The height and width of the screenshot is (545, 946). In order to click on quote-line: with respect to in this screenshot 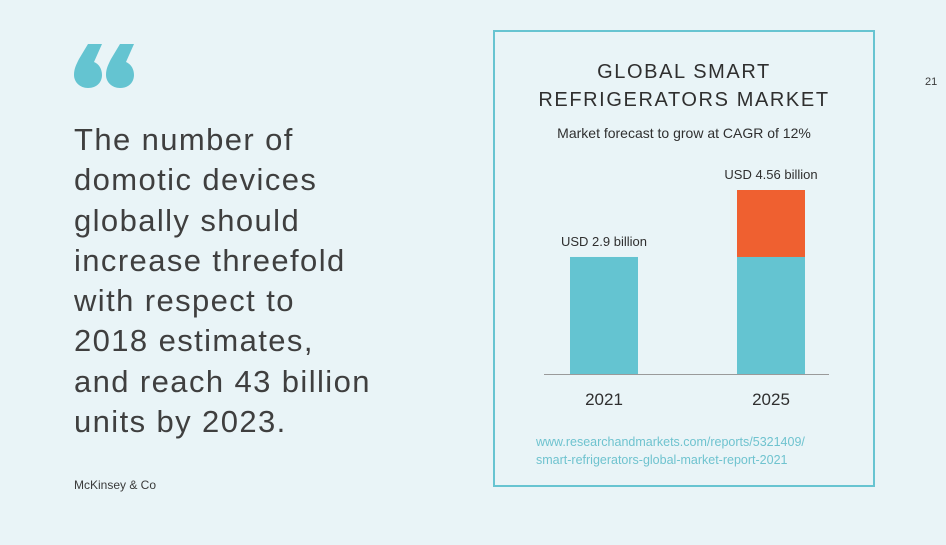, I will do `click(184, 301)`.